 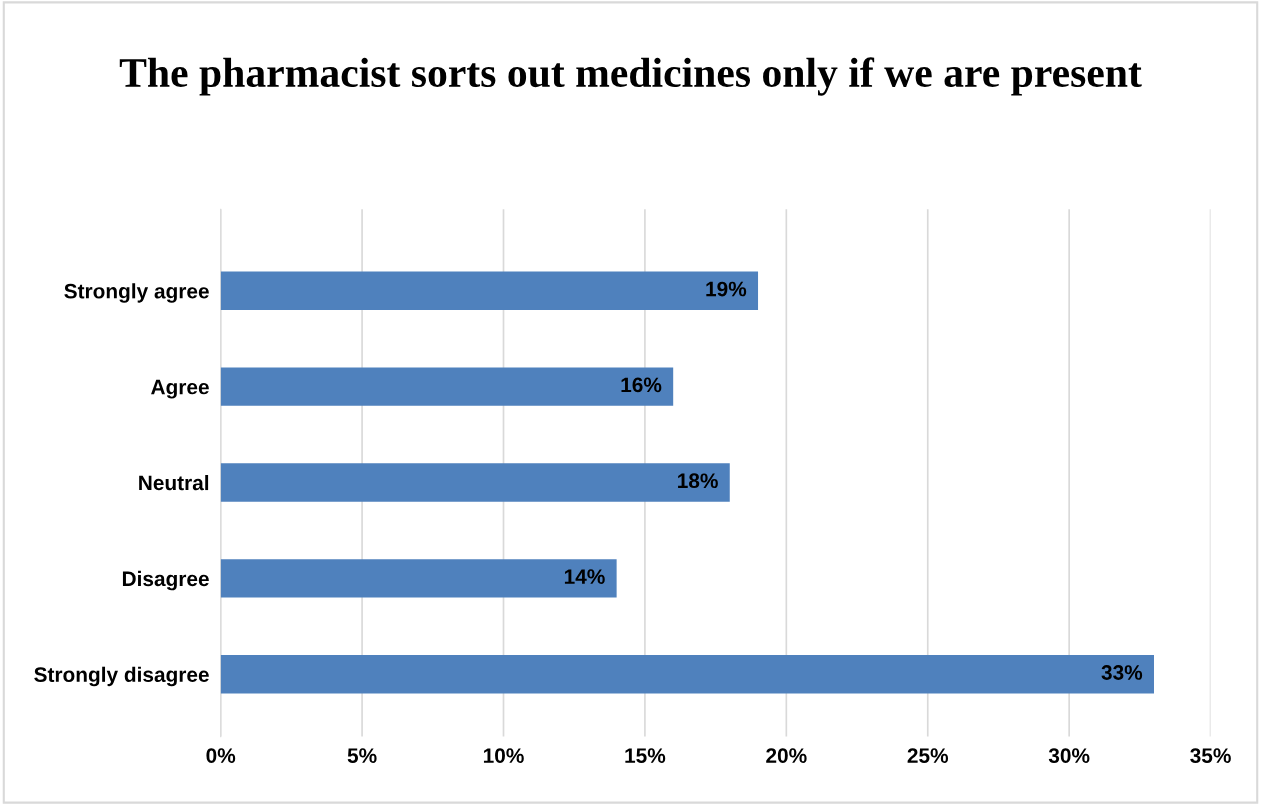 I want to click on x-tick-label: 30%, so click(x=1069, y=756).